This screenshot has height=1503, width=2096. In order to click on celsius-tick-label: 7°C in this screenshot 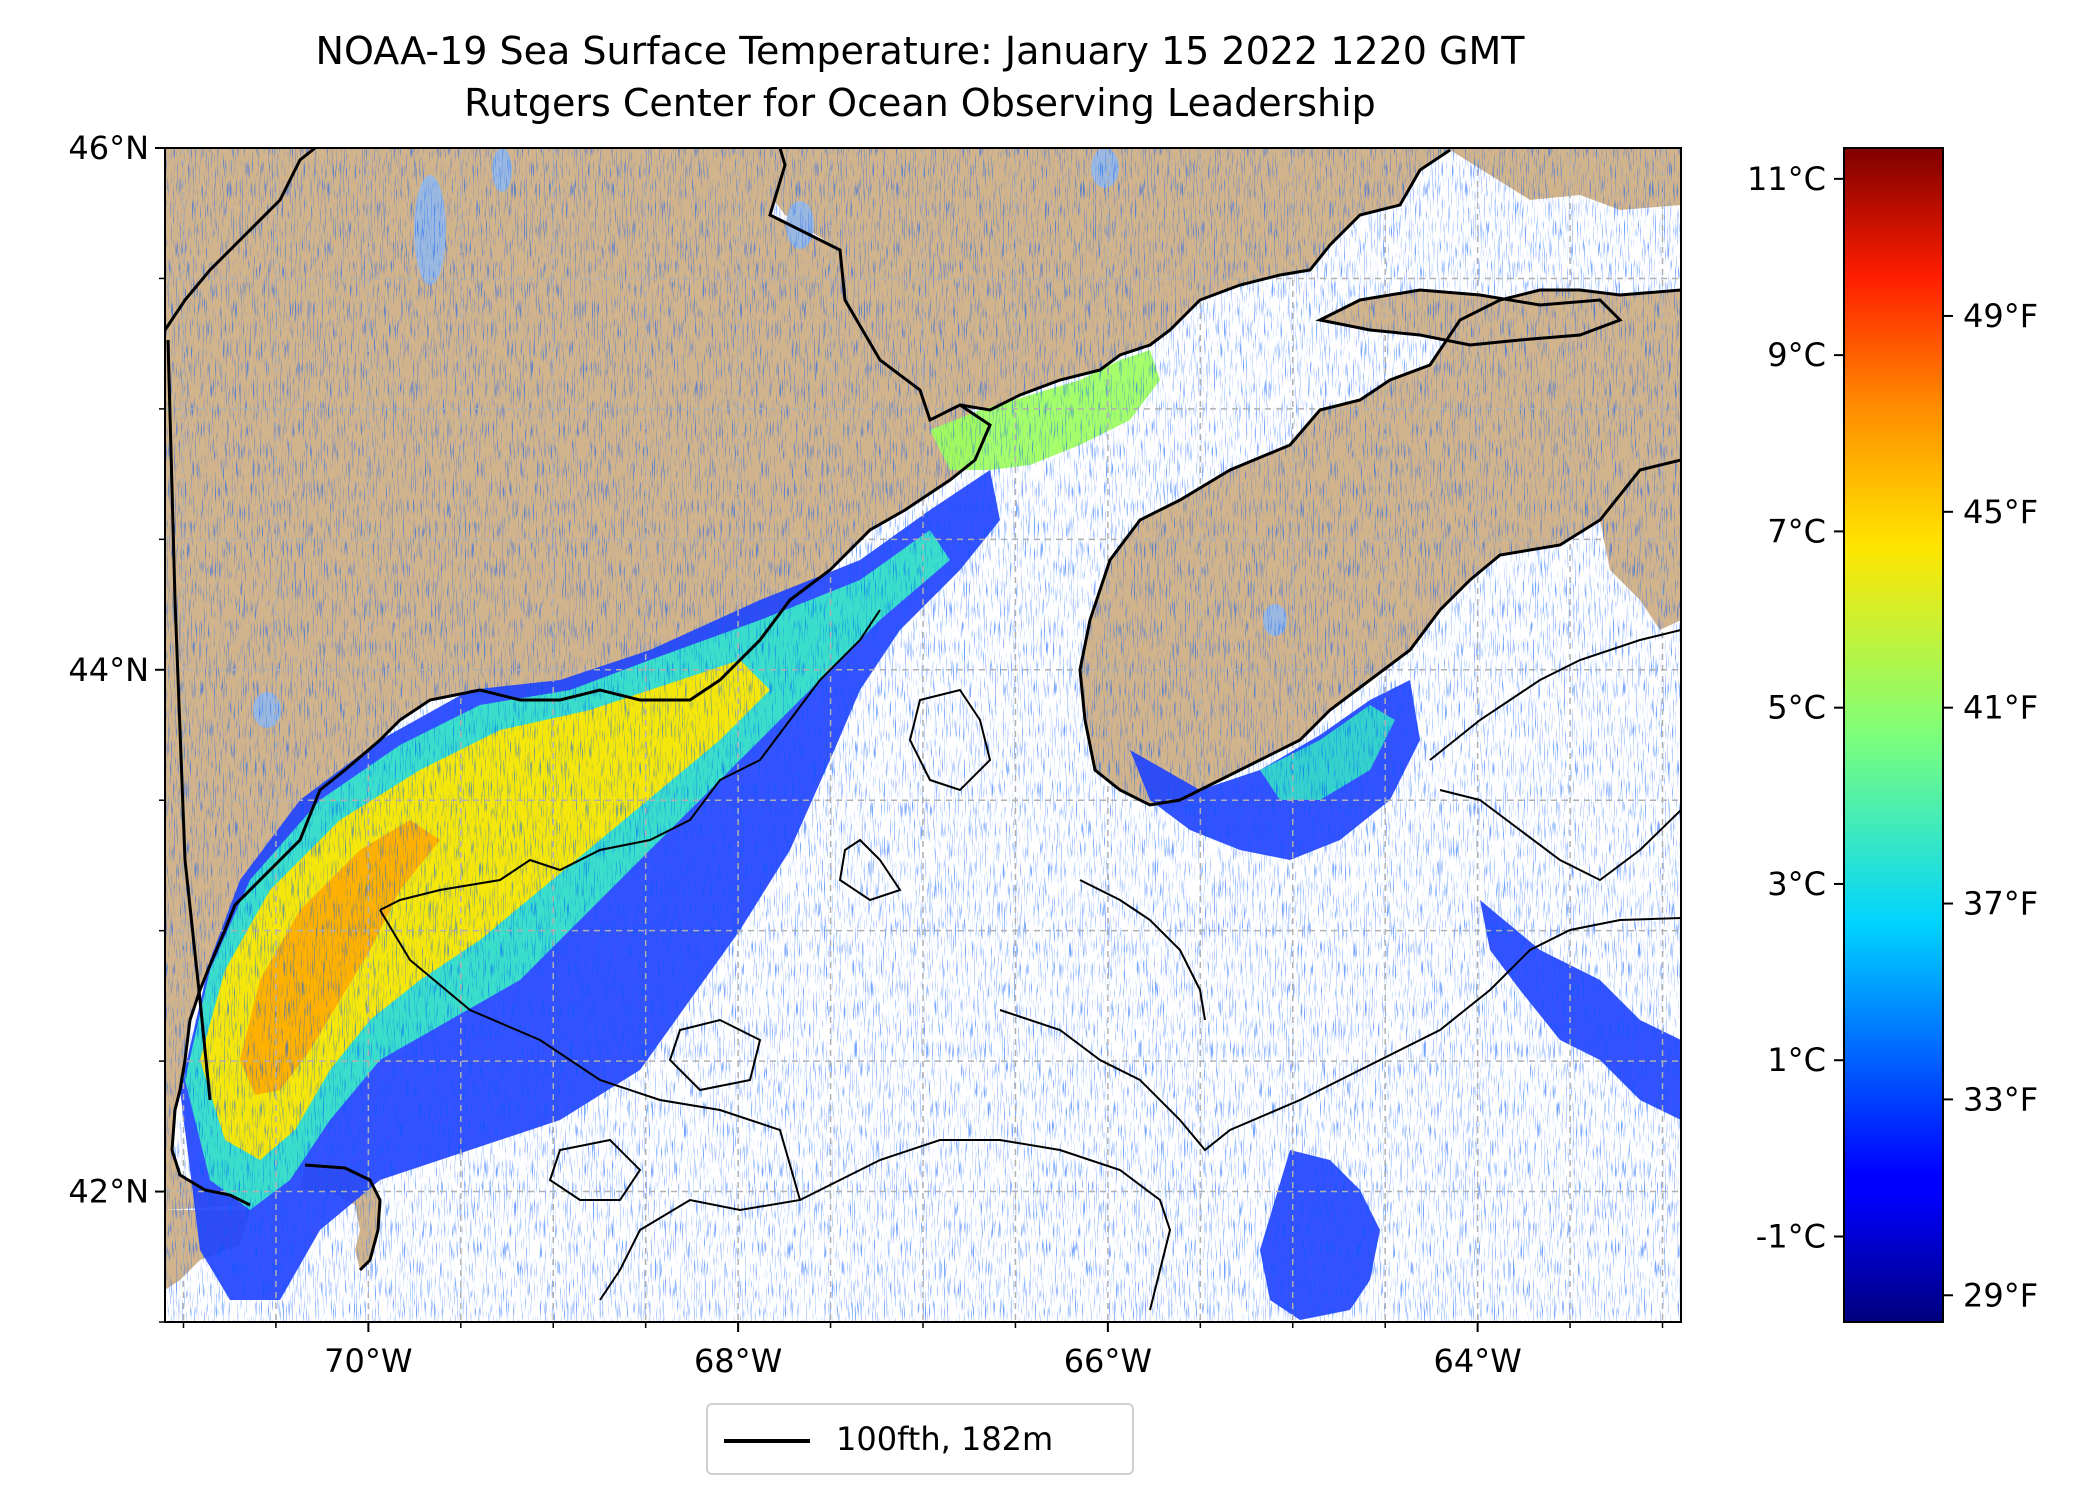, I will do `click(1796, 531)`.